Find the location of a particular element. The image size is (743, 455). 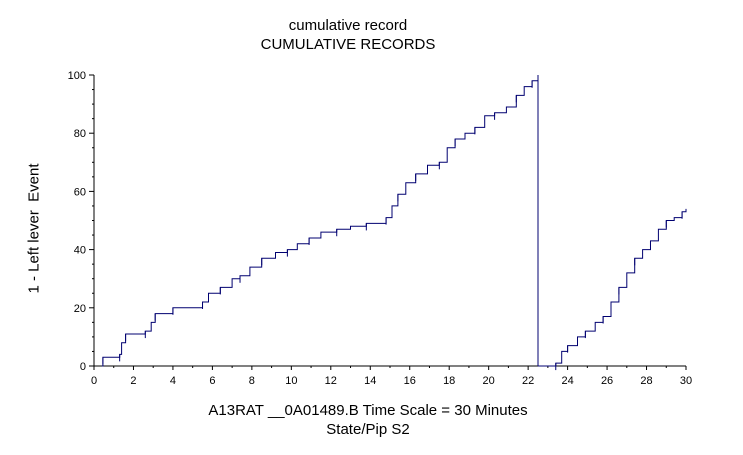

x-tick-label: 0 is located at coordinates (94, 381).